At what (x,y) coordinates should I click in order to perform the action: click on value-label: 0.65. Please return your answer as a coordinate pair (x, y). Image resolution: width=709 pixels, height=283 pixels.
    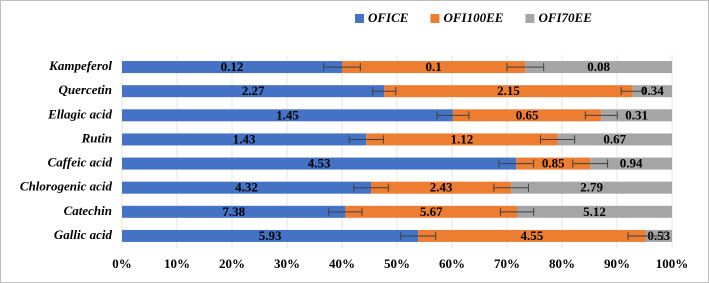
    Looking at the image, I should click on (527, 114).